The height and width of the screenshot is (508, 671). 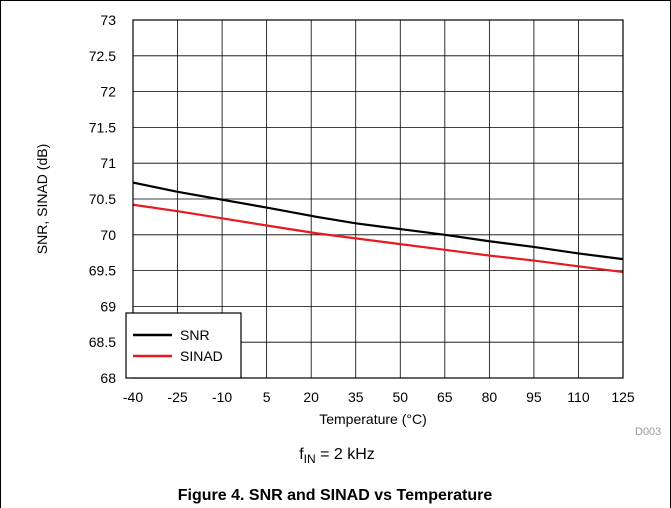 What do you see at coordinates (578, 397) in the screenshot?
I see `x-tick-label-10: 110` at bounding box center [578, 397].